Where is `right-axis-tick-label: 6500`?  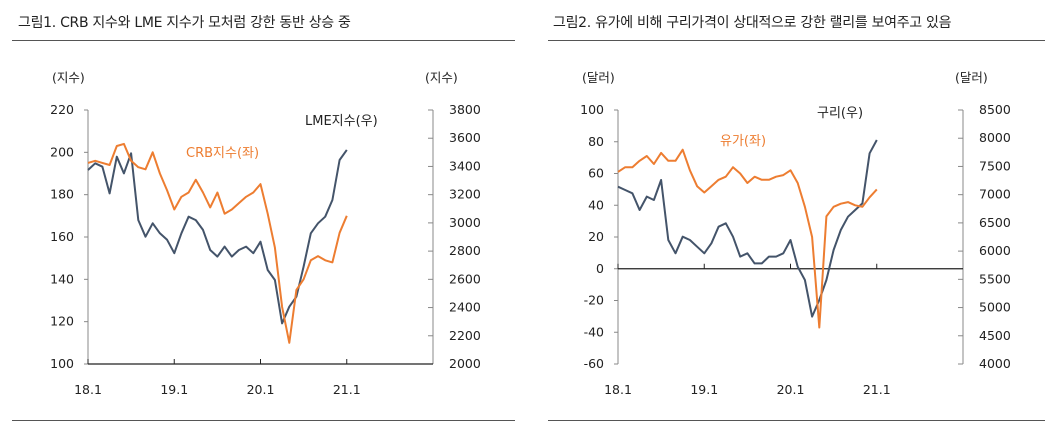 right-axis-tick-label: 6500 is located at coordinates (995, 222).